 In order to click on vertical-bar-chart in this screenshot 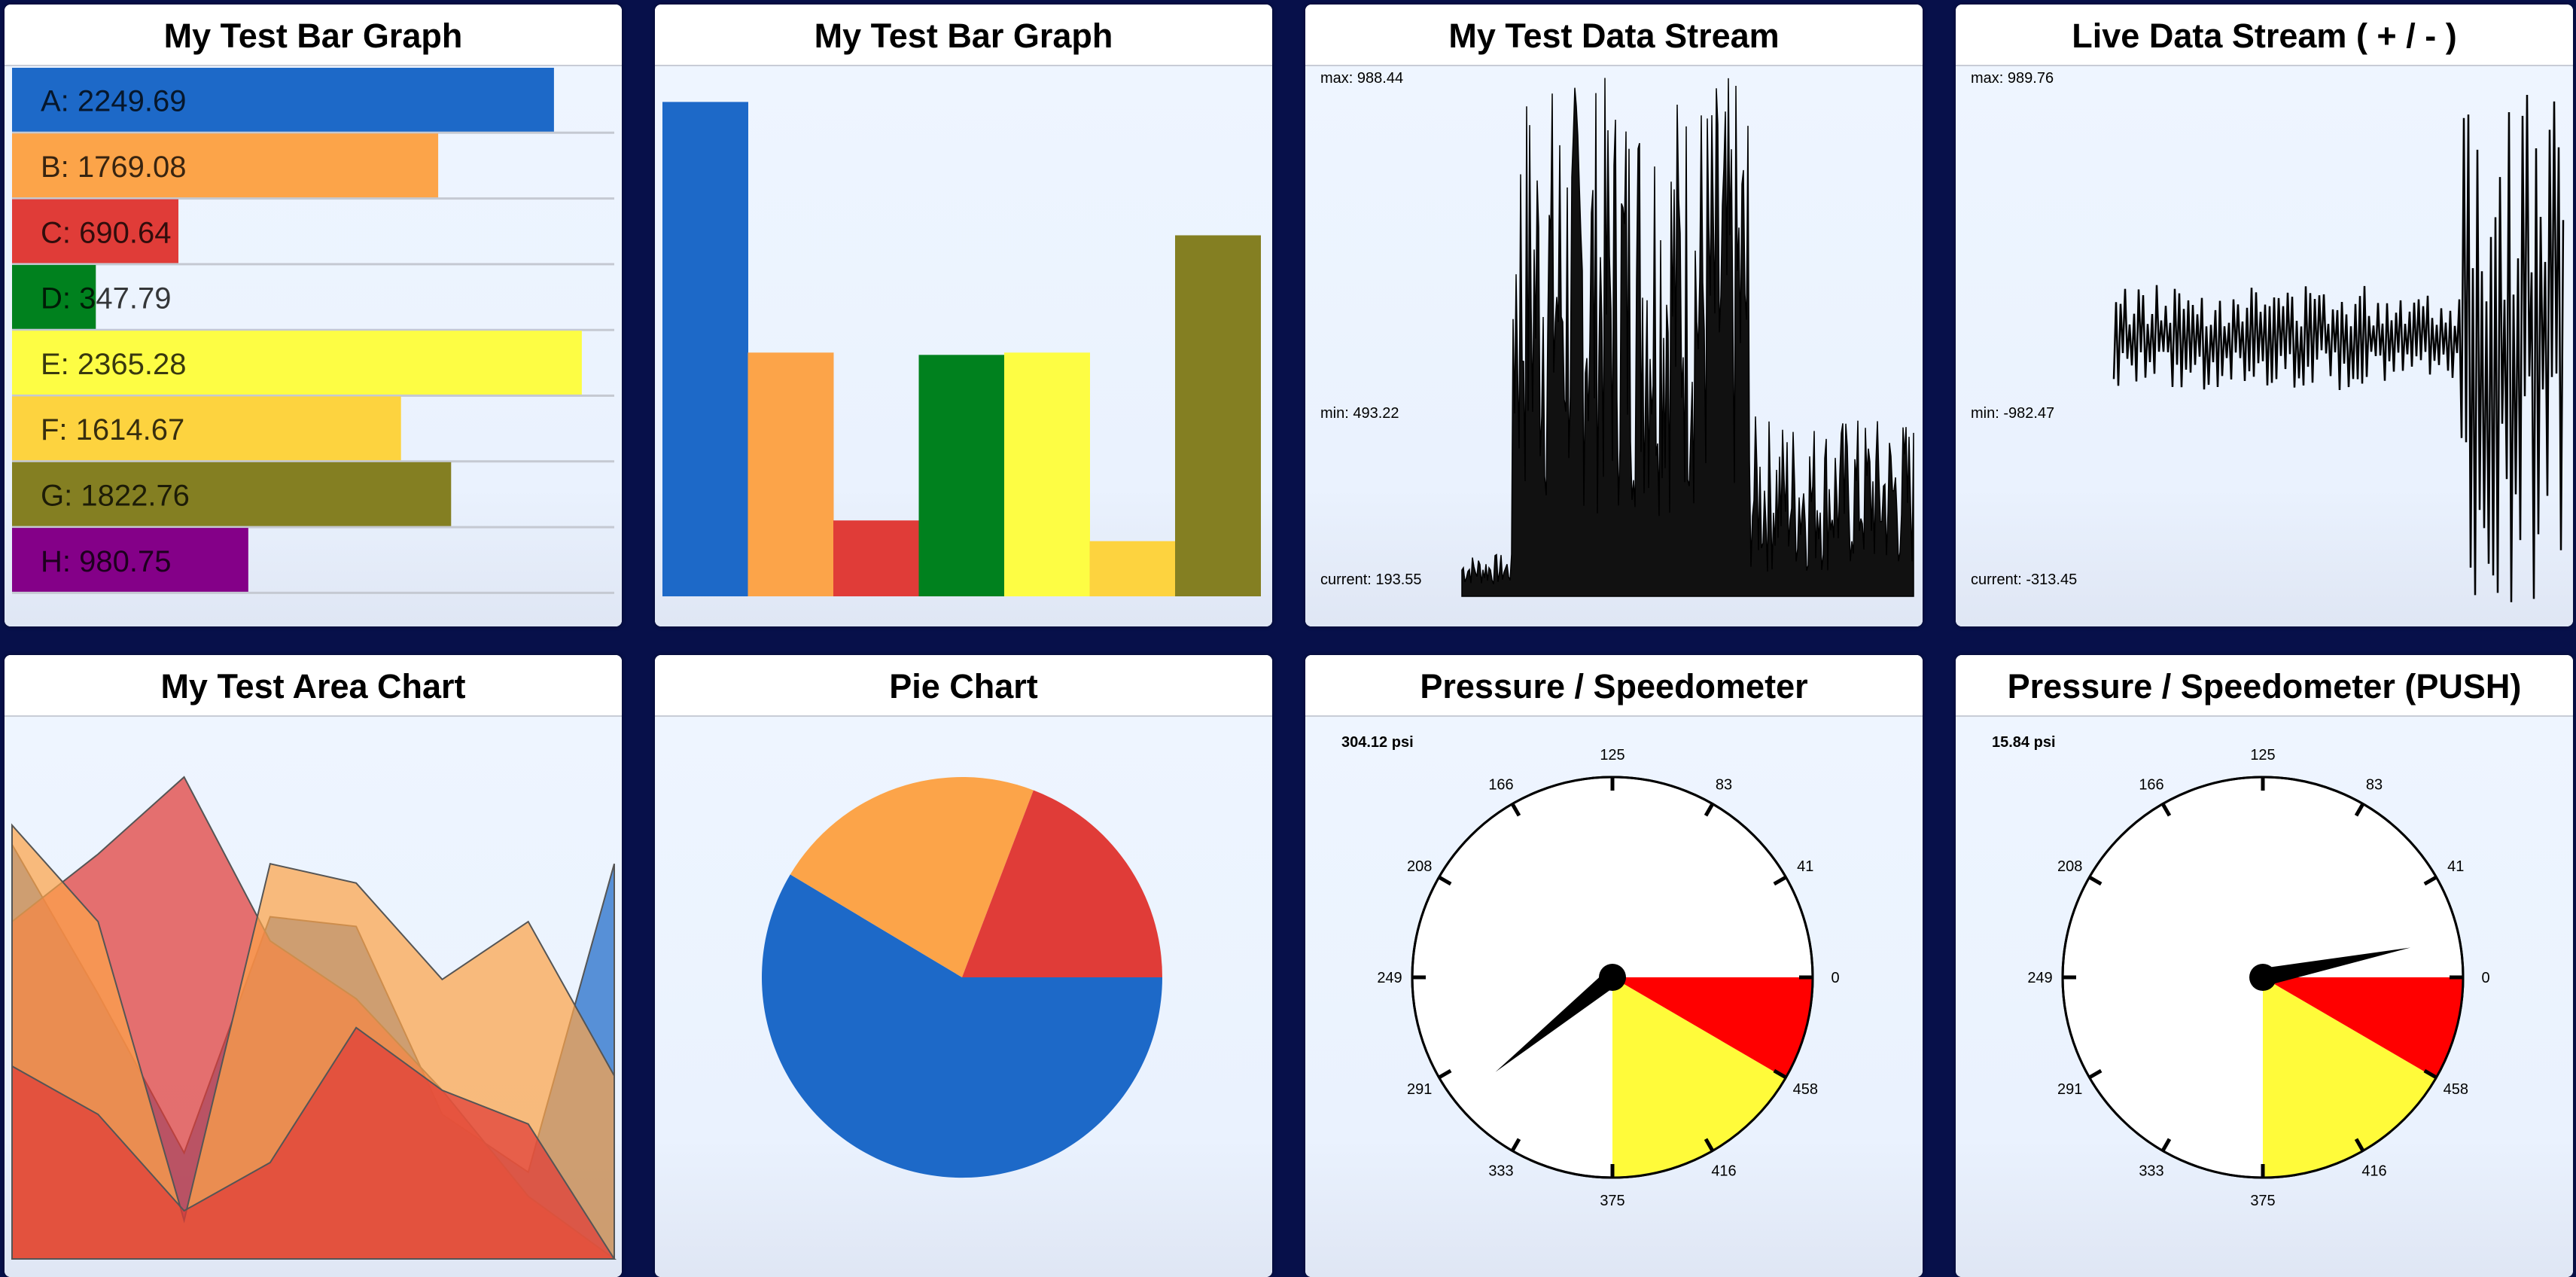, I will do `click(962, 349)`.